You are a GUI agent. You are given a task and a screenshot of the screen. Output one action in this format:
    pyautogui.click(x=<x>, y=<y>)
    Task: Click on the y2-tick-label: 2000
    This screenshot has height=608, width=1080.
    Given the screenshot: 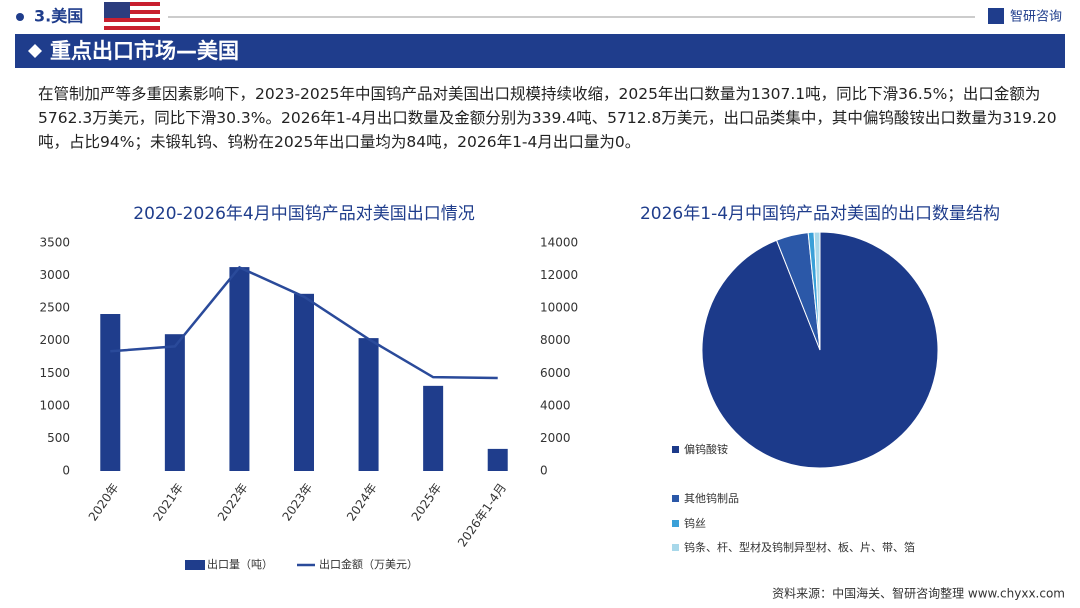 What is the action you would take?
    pyautogui.click(x=555, y=438)
    